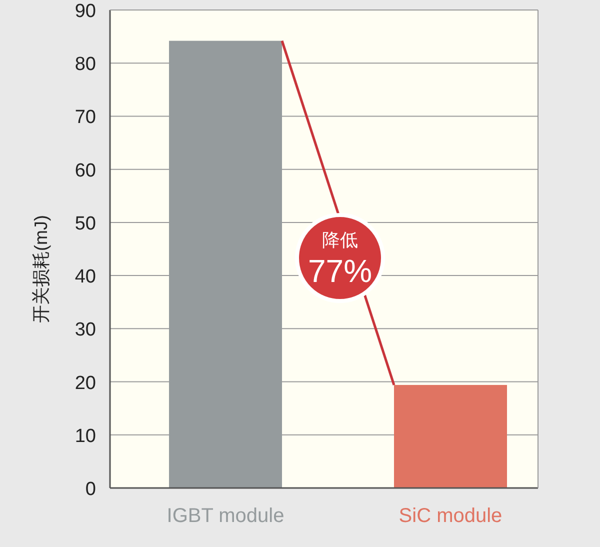 This screenshot has width=600, height=547. Describe the element at coordinates (85, 11) in the screenshot. I see `y-tick-label: 90` at that location.